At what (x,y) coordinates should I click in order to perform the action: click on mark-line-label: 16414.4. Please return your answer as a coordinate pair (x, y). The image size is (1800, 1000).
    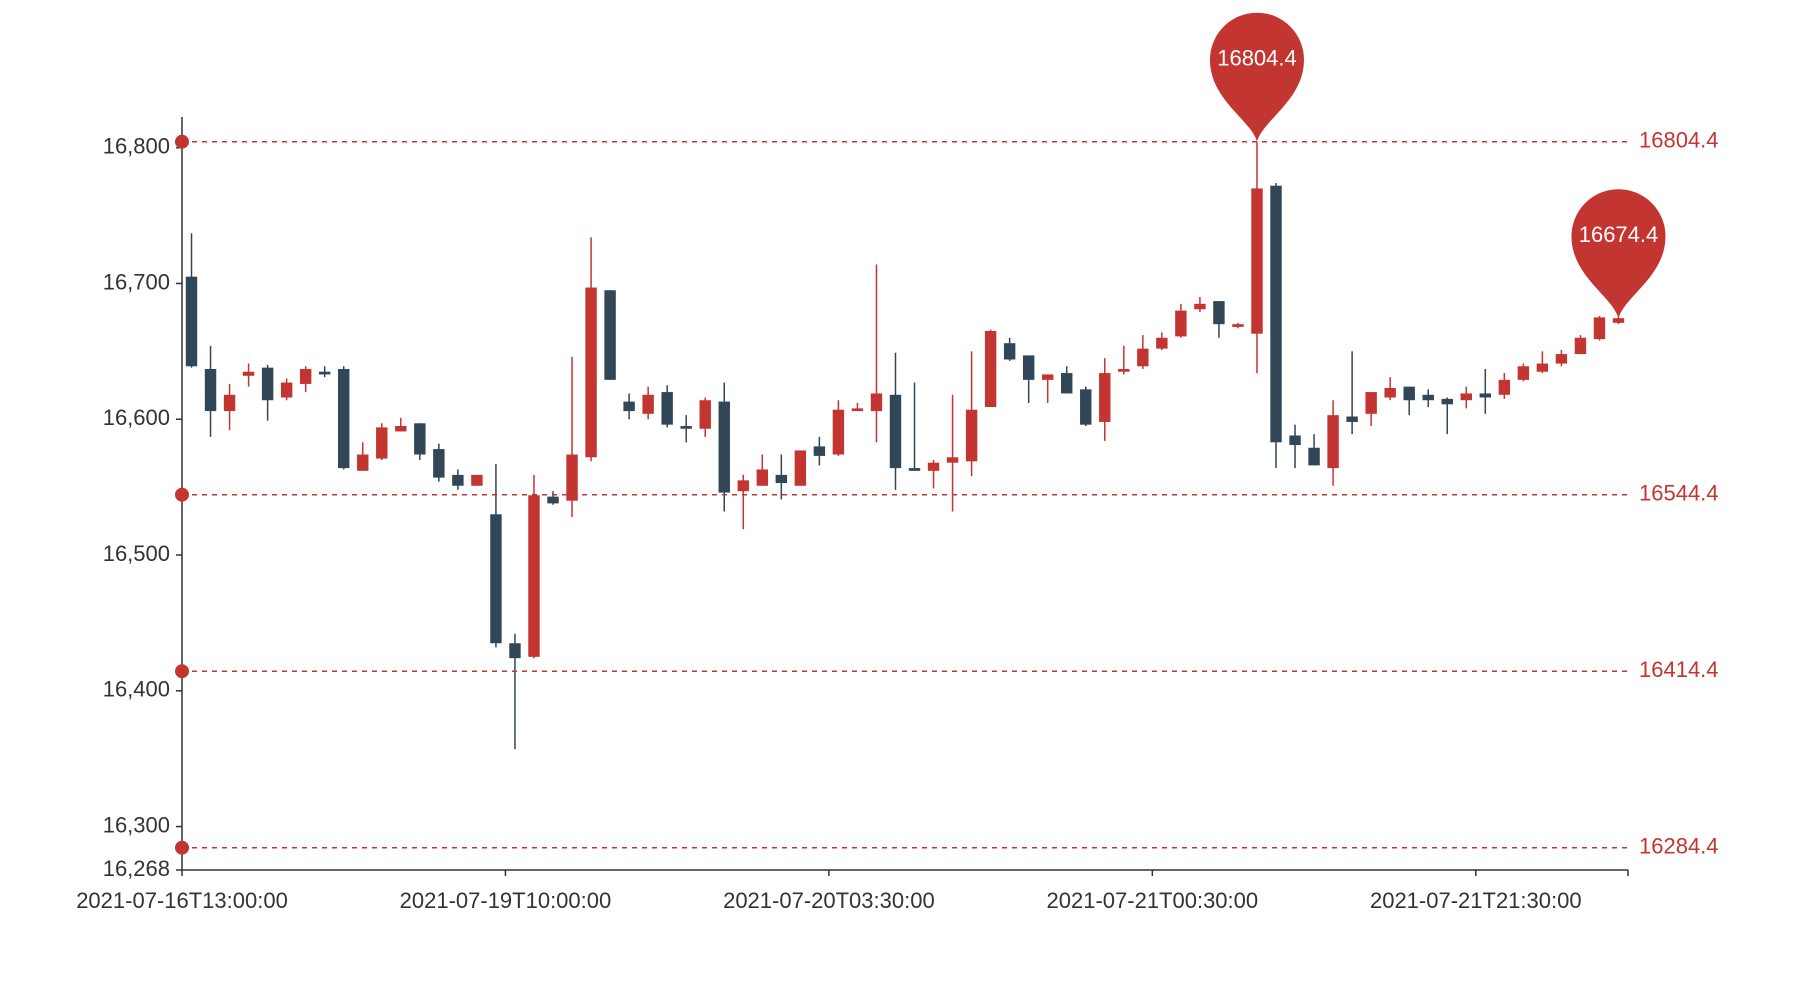
    Looking at the image, I should click on (1679, 669).